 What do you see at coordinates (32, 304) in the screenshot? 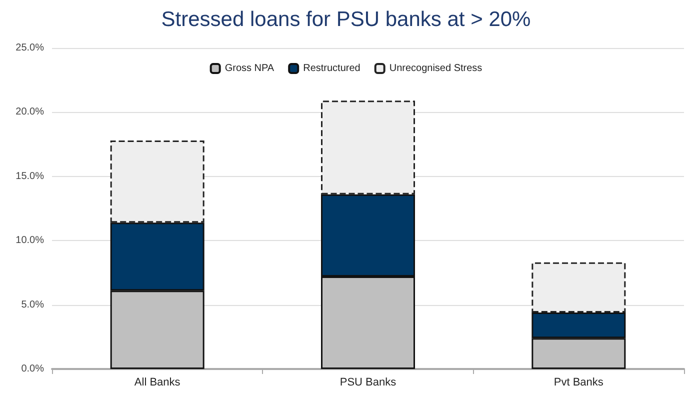
I see `y-tick-label: 5.0%` at bounding box center [32, 304].